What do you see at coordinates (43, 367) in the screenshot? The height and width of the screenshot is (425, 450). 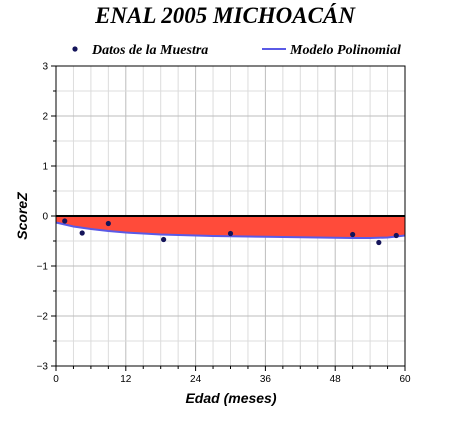 I see `y-tick-label: −3` at bounding box center [43, 367].